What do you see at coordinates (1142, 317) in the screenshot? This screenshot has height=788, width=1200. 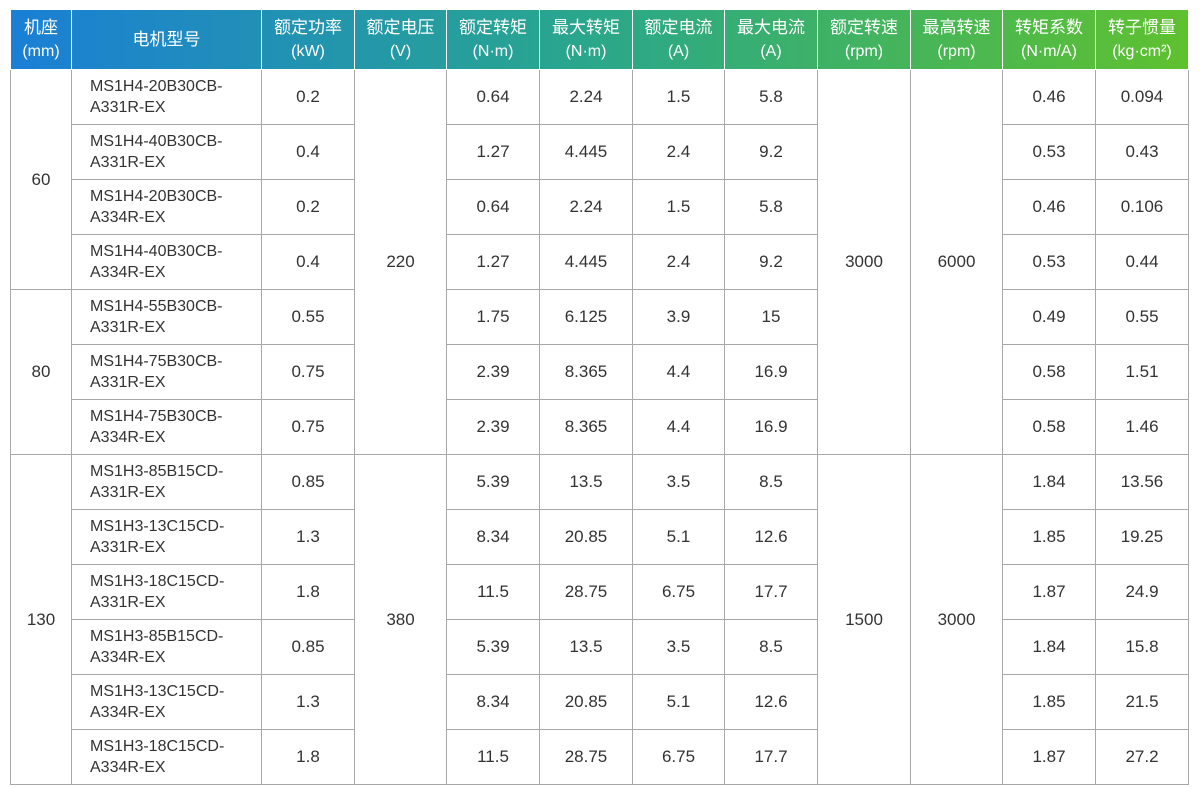 I see `rotor-inertia-cell: 0.55` at bounding box center [1142, 317].